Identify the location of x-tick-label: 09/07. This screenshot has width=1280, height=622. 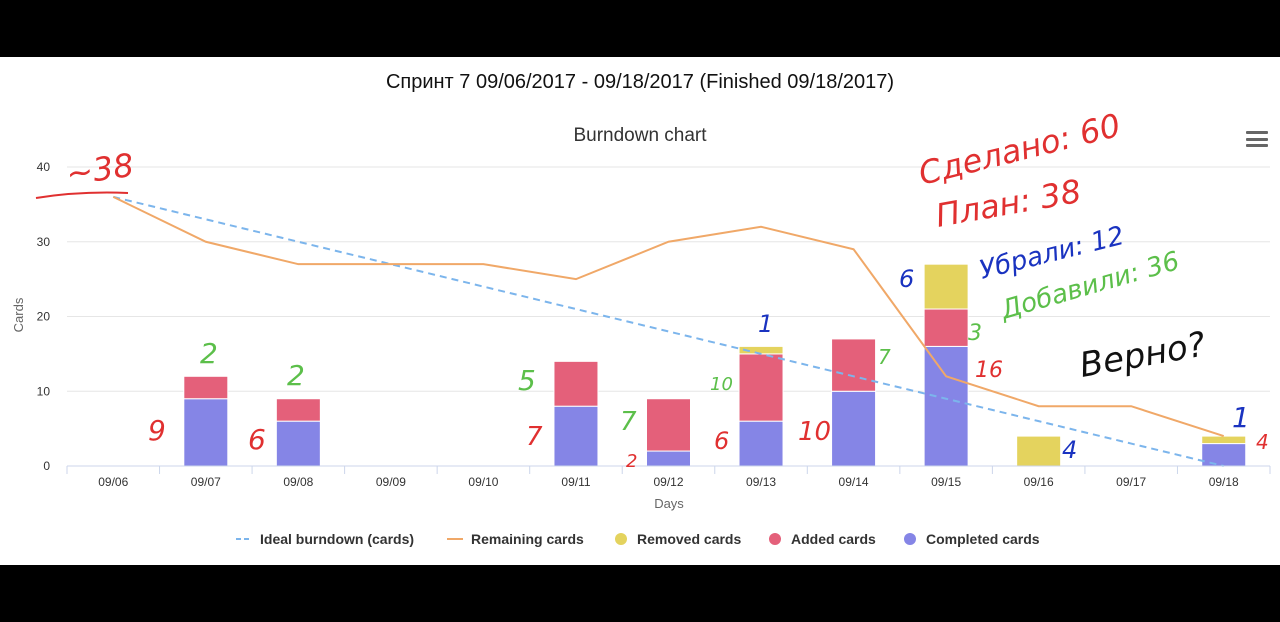
(206, 482).